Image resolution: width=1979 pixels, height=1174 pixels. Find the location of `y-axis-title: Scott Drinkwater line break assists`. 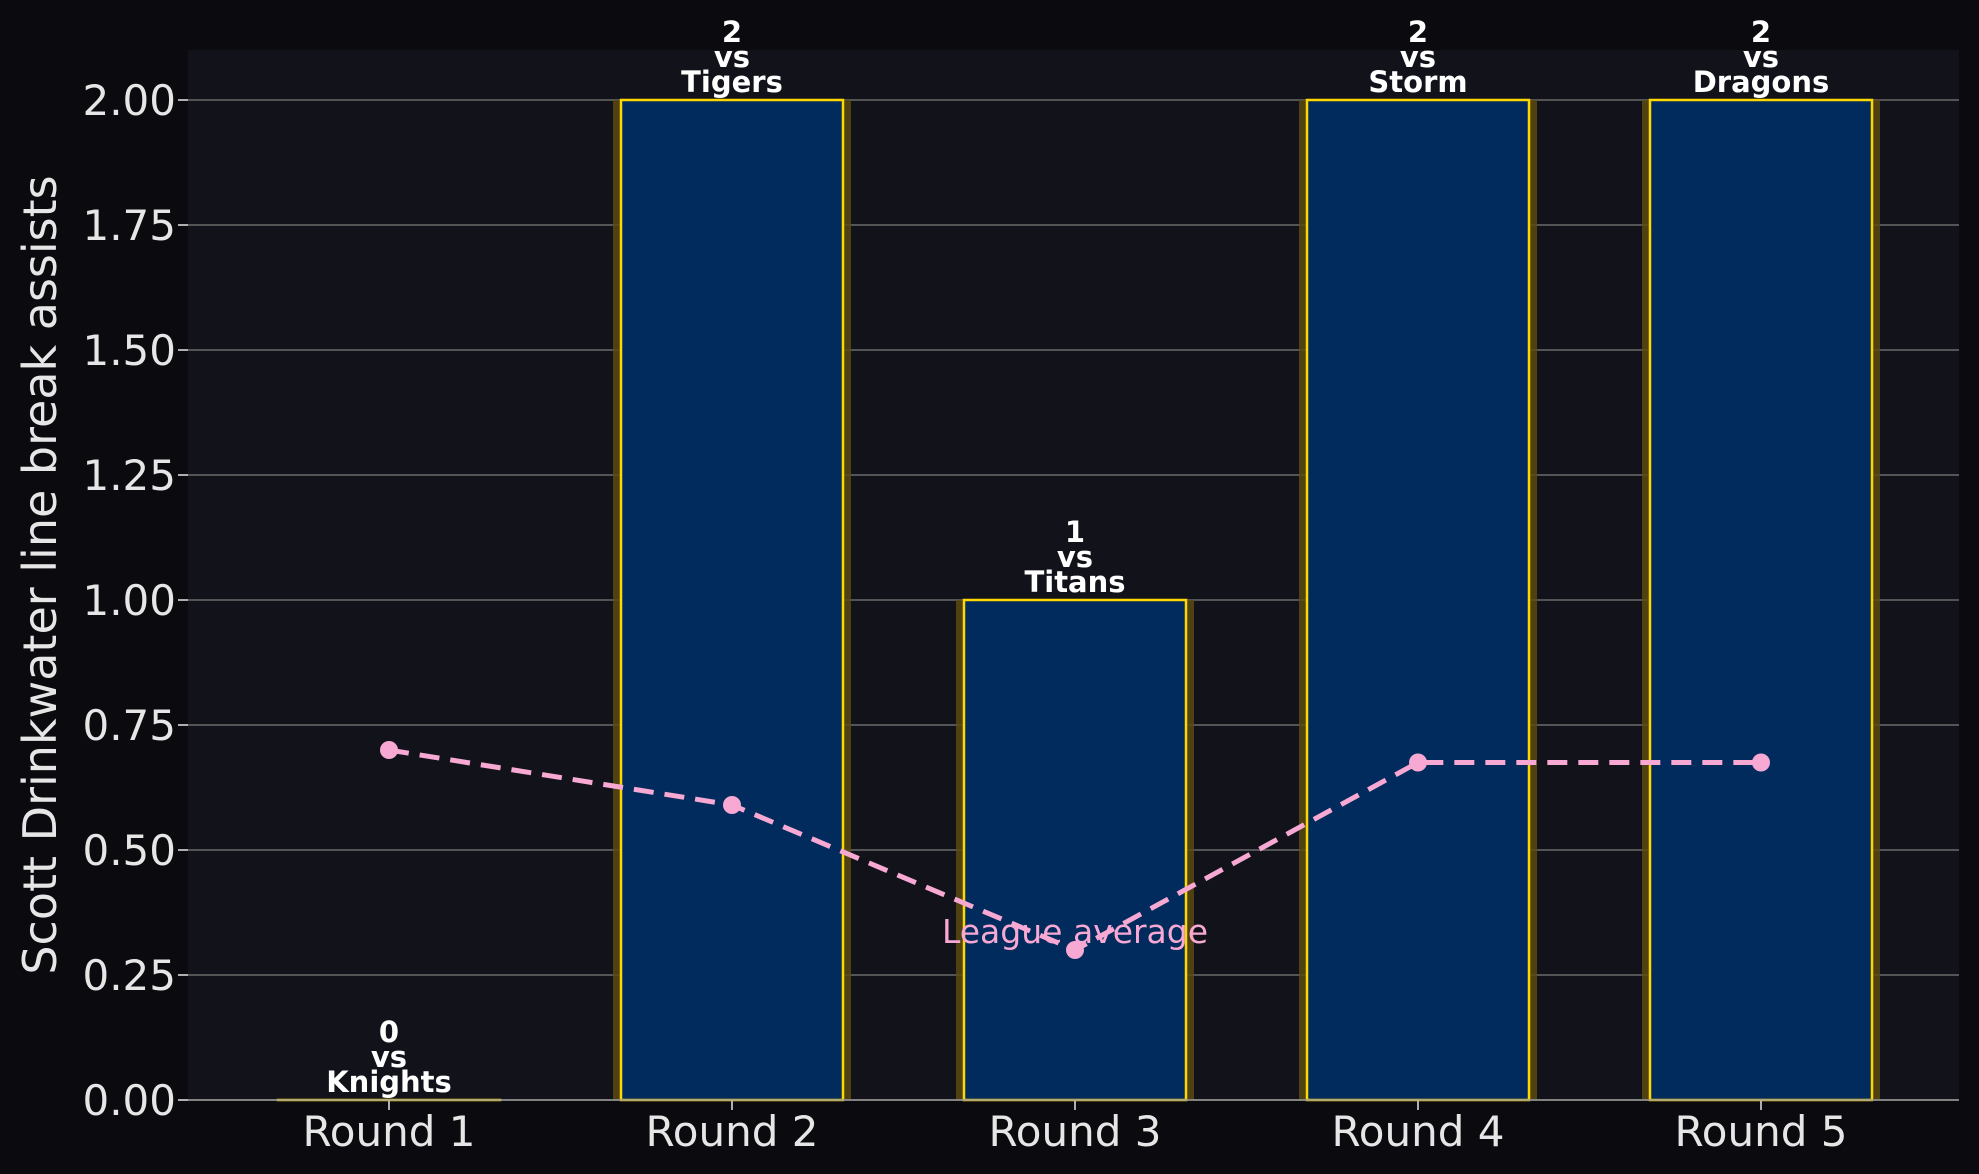

y-axis-title: Scott Drinkwater line break assists is located at coordinates (40, 574).